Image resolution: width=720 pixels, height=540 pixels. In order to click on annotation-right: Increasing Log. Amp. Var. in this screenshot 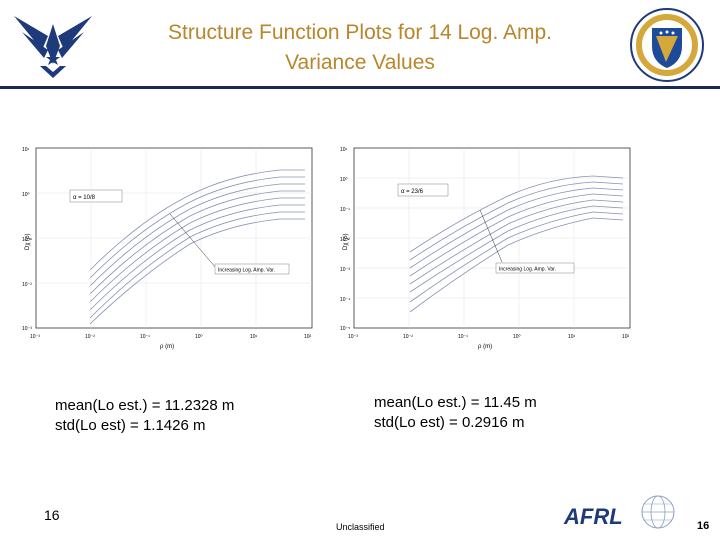, I will do `click(527, 270)`.